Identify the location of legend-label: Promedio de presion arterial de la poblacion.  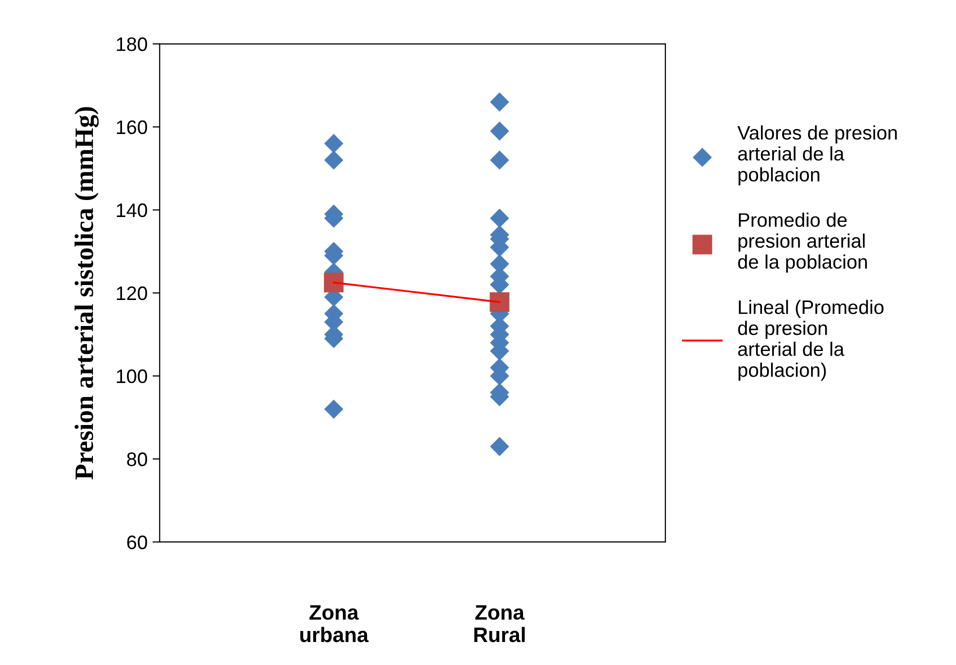
(802, 242).